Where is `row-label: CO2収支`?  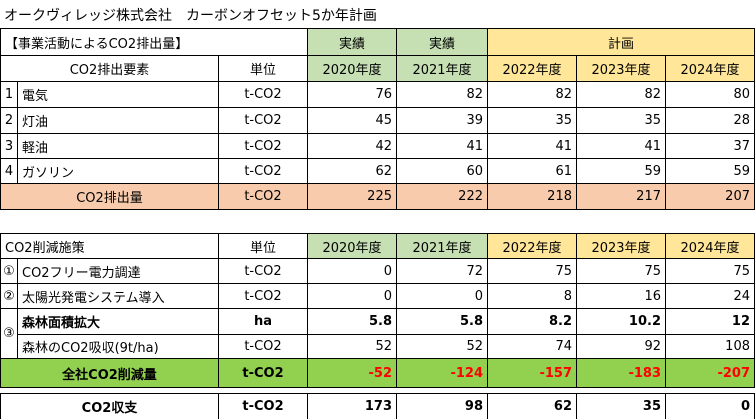
row-label: CO2収支 is located at coordinates (109, 406).